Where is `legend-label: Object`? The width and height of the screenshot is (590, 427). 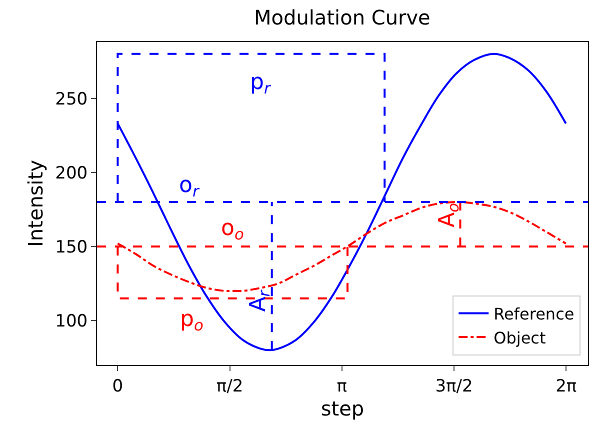
legend-label: Object is located at coordinates (520, 338).